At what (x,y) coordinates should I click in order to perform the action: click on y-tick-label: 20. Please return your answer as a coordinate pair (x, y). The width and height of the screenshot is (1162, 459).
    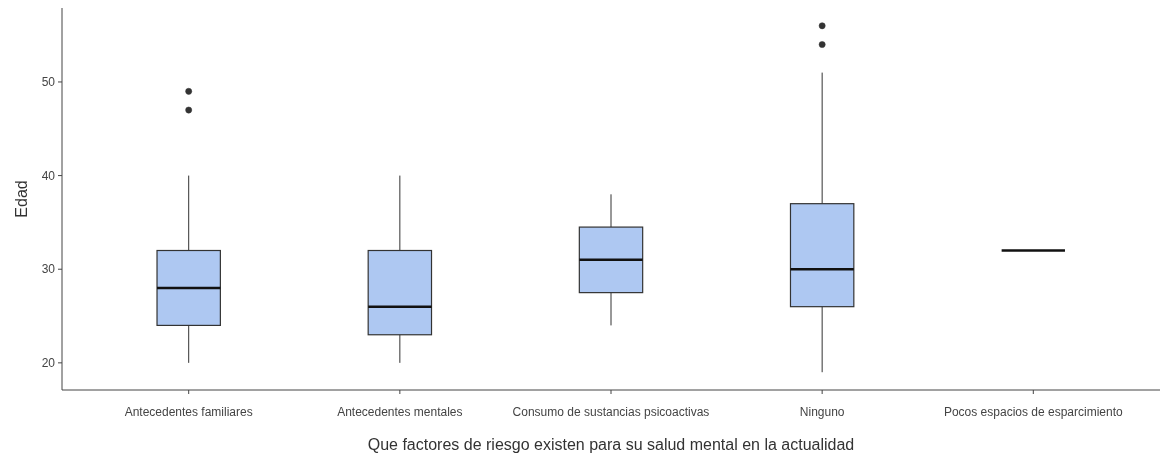
    Looking at the image, I should click on (48, 363).